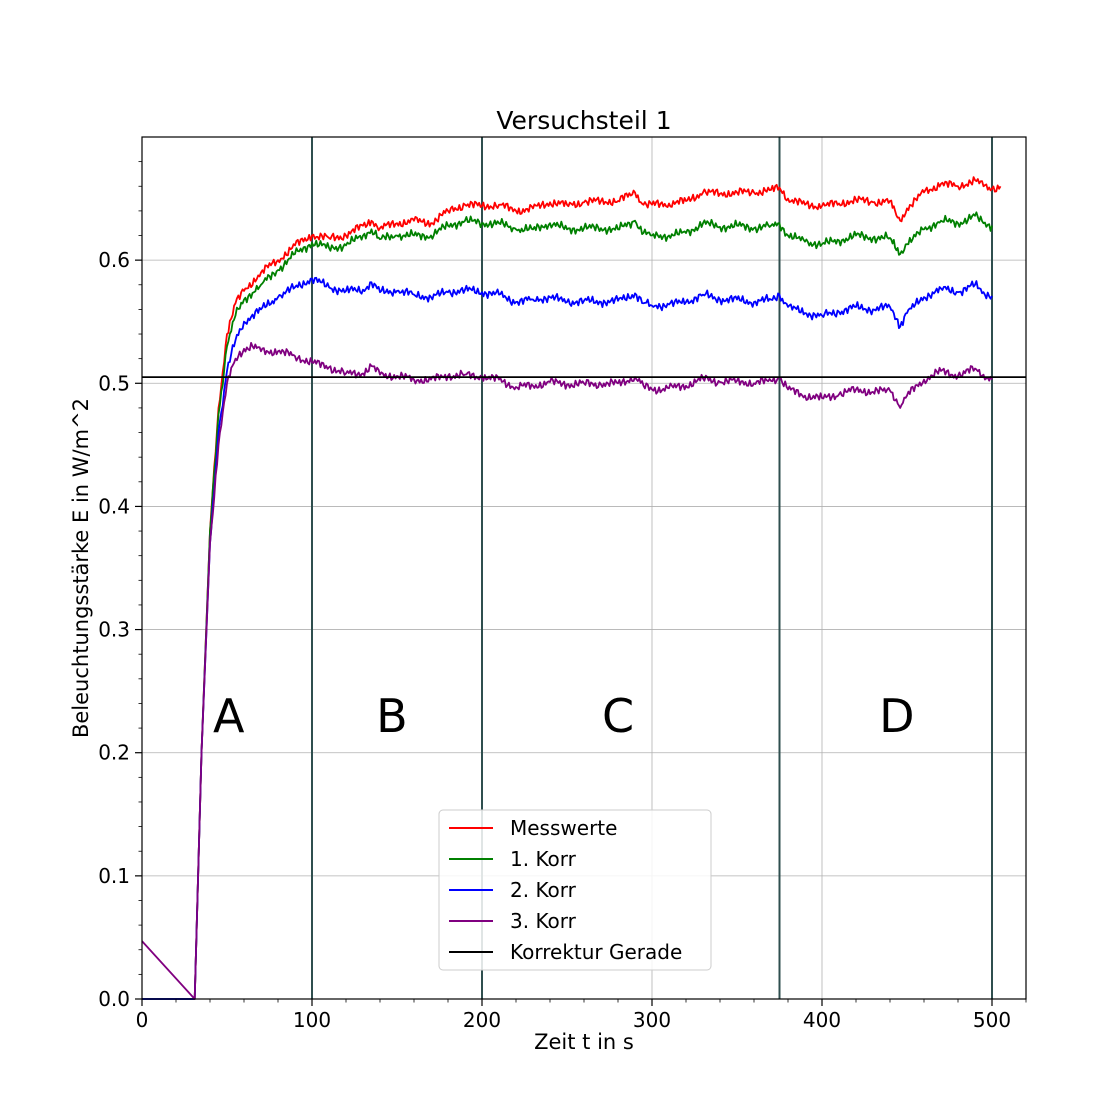 The width and height of the screenshot is (1120, 1120). What do you see at coordinates (652, 1020) in the screenshot?
I see `x-tick-label: 300` at bounding box center [652, 1020].